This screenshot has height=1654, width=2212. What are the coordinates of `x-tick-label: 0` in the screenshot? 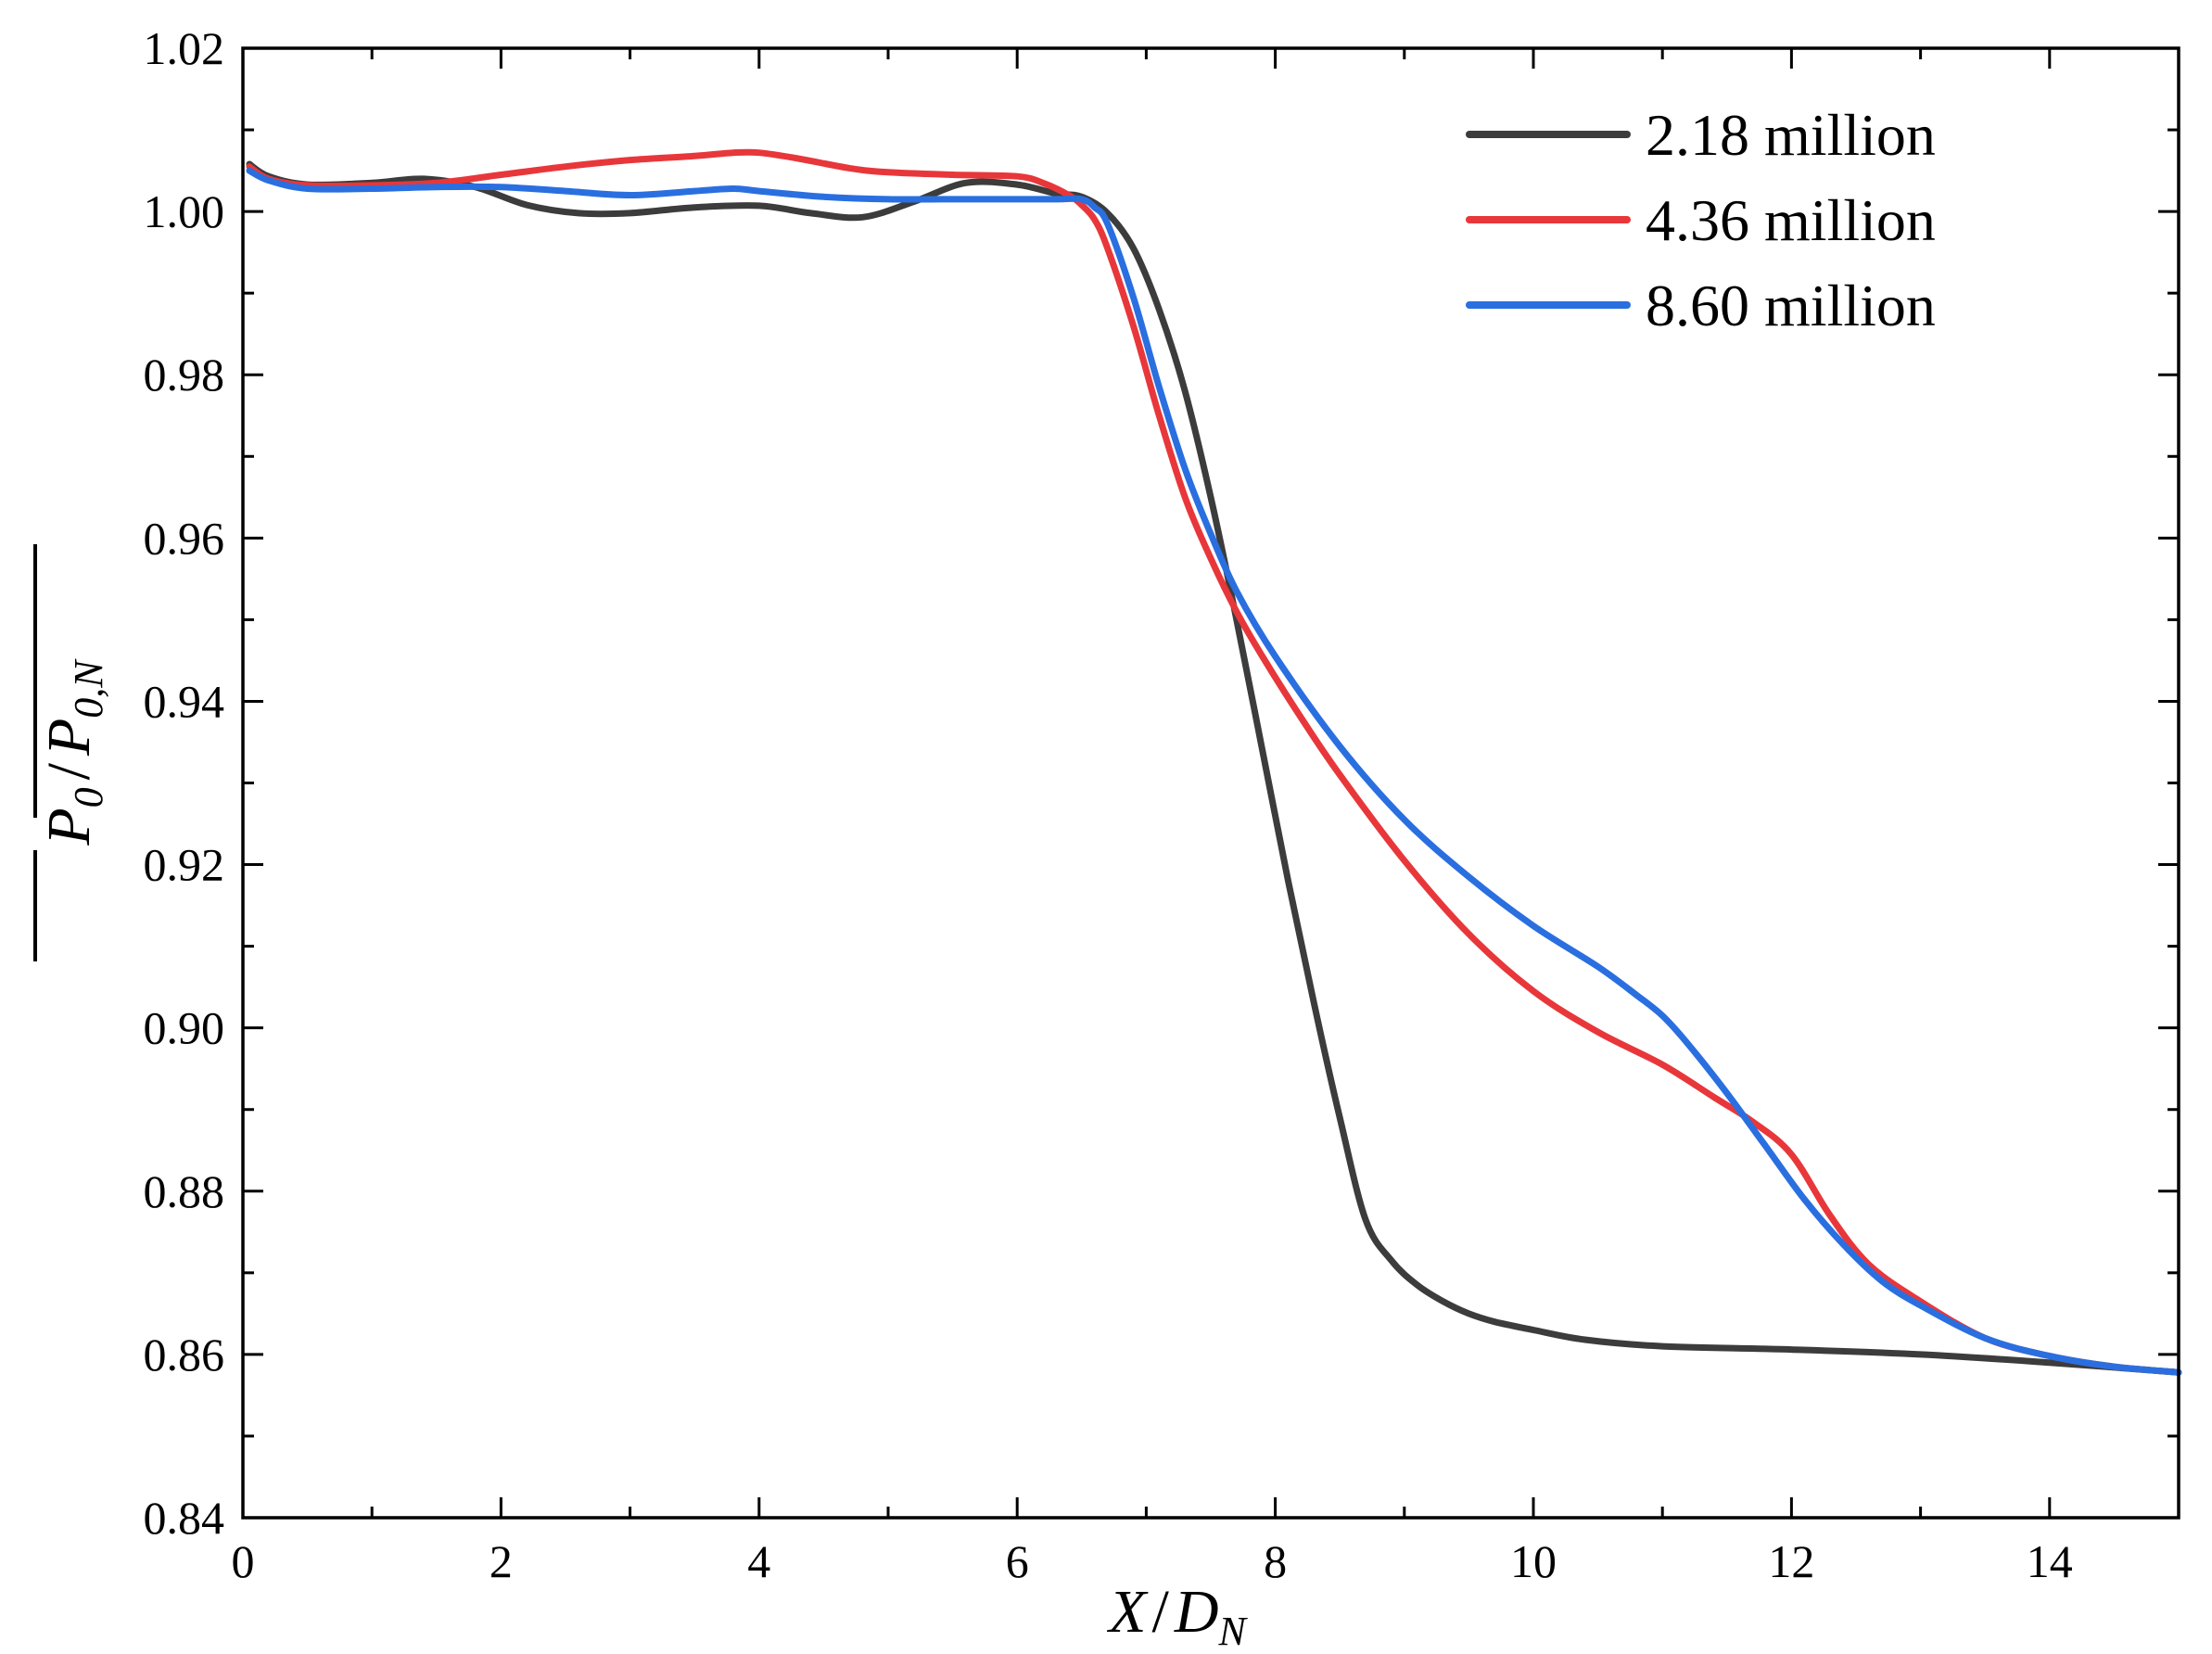 It's located at (243, 1561).